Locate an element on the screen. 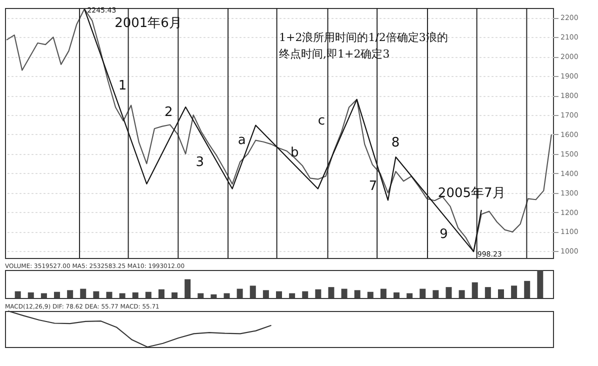 This screenshot has width=598, height=366. annotation: 7 is located at coordinates (373, 186).